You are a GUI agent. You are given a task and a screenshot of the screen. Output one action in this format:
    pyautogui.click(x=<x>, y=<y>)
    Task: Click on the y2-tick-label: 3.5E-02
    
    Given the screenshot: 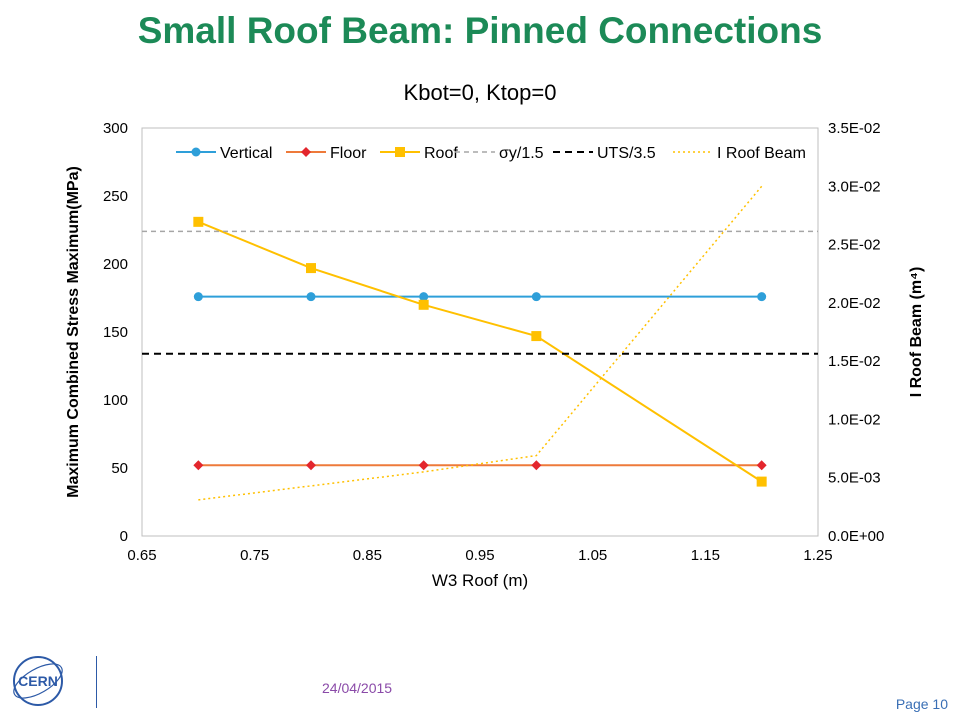 What is the action you would take?
    pyautogui.click(x=854, y=128)
    